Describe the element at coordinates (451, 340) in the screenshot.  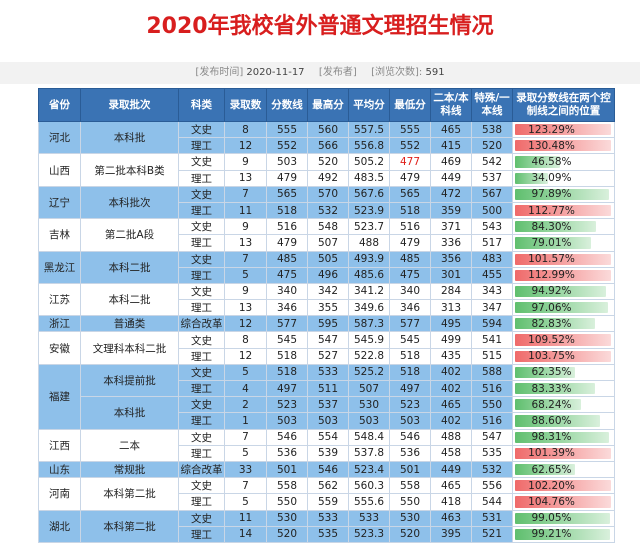
I see `control-line-2-cell: 499` at that location.